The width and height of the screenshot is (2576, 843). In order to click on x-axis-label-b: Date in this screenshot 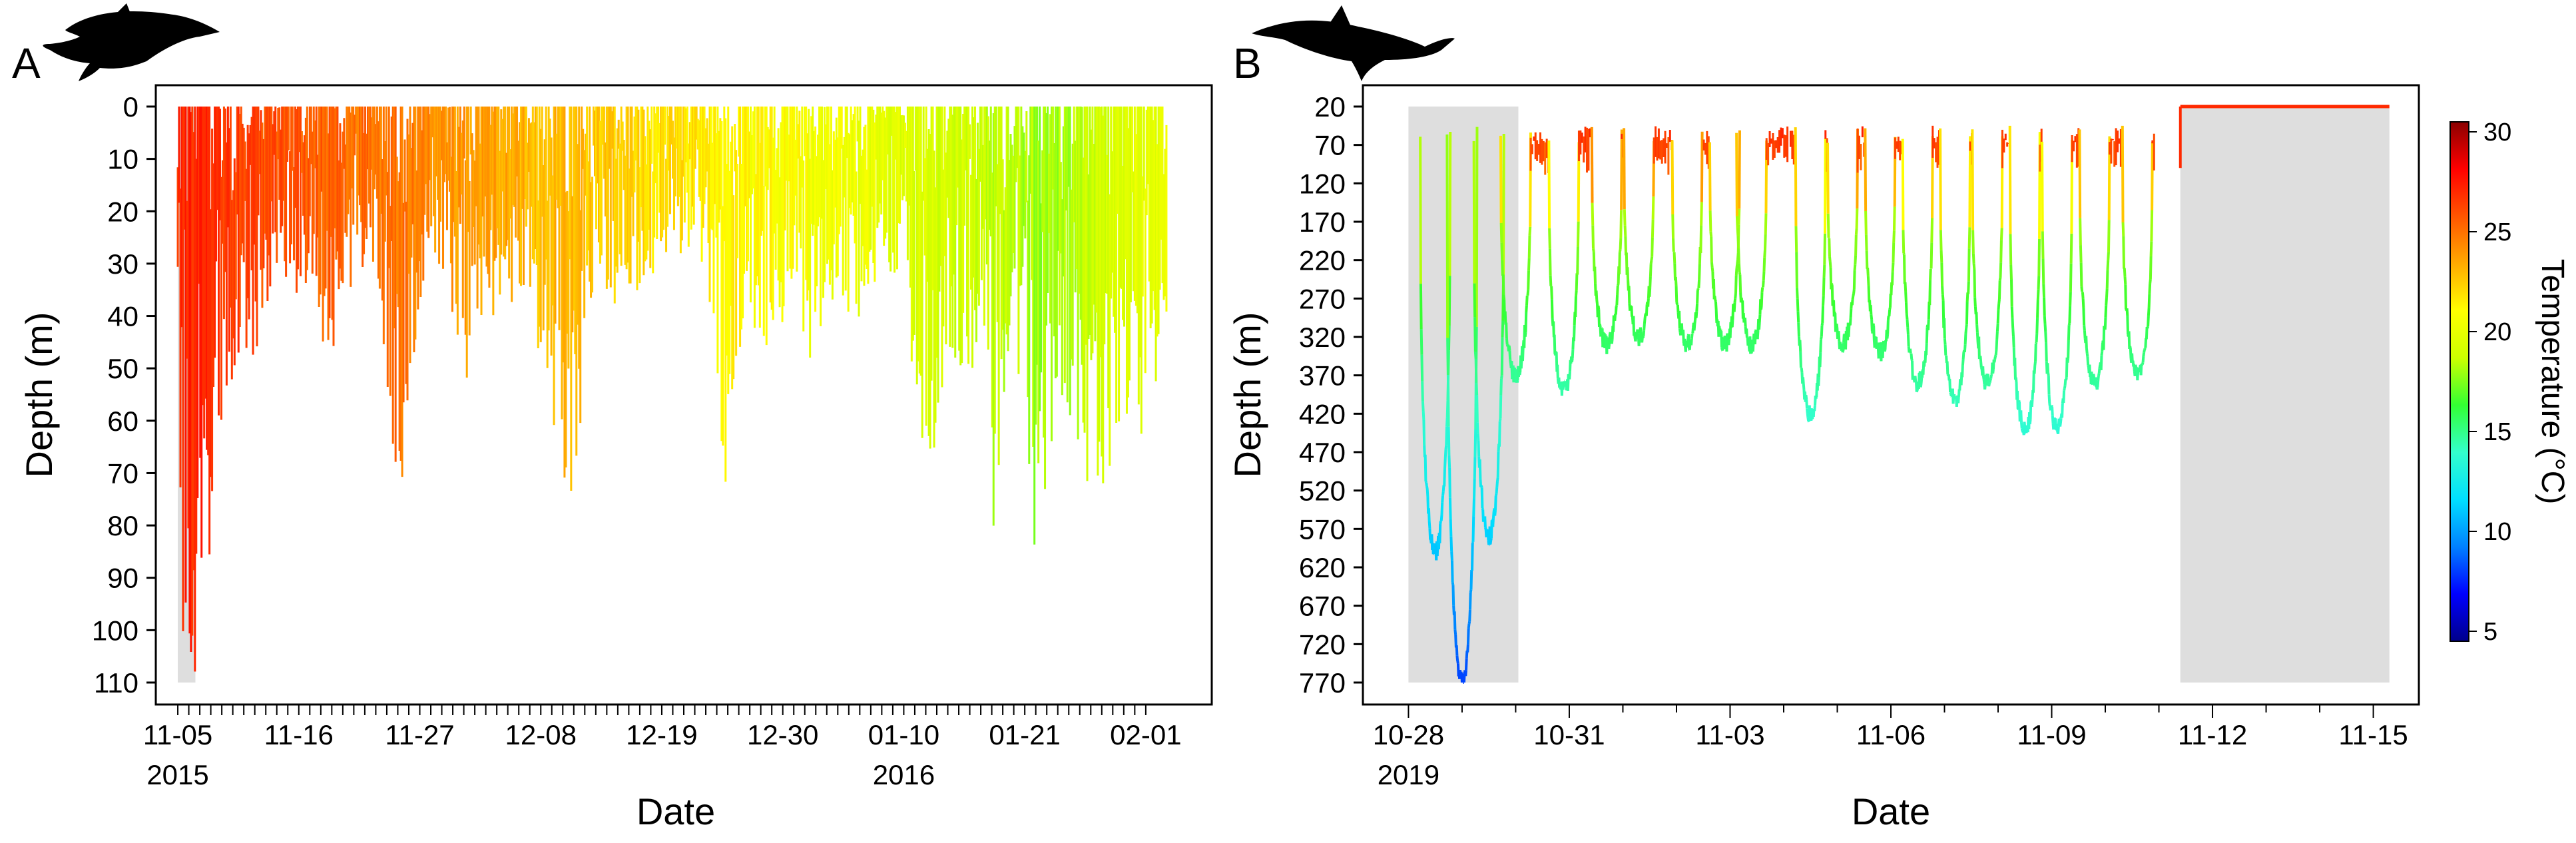, I will do `click(1891, 811)`.